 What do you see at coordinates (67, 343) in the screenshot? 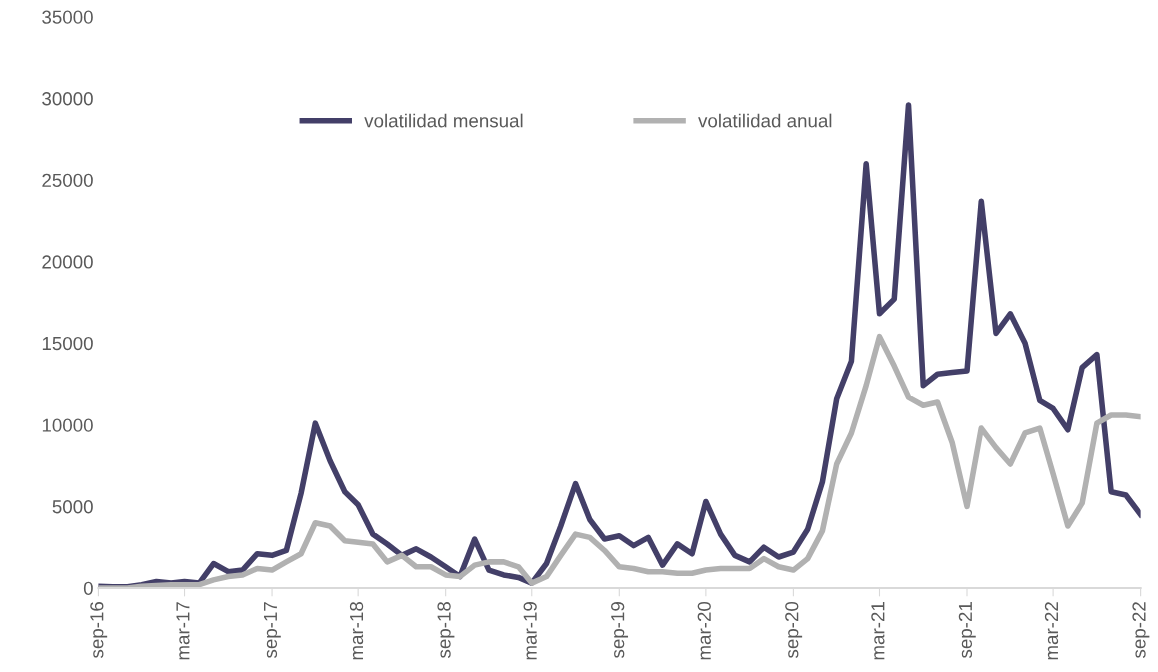
I see `y-tick-label: 15000` at bounding box center [67, 343].